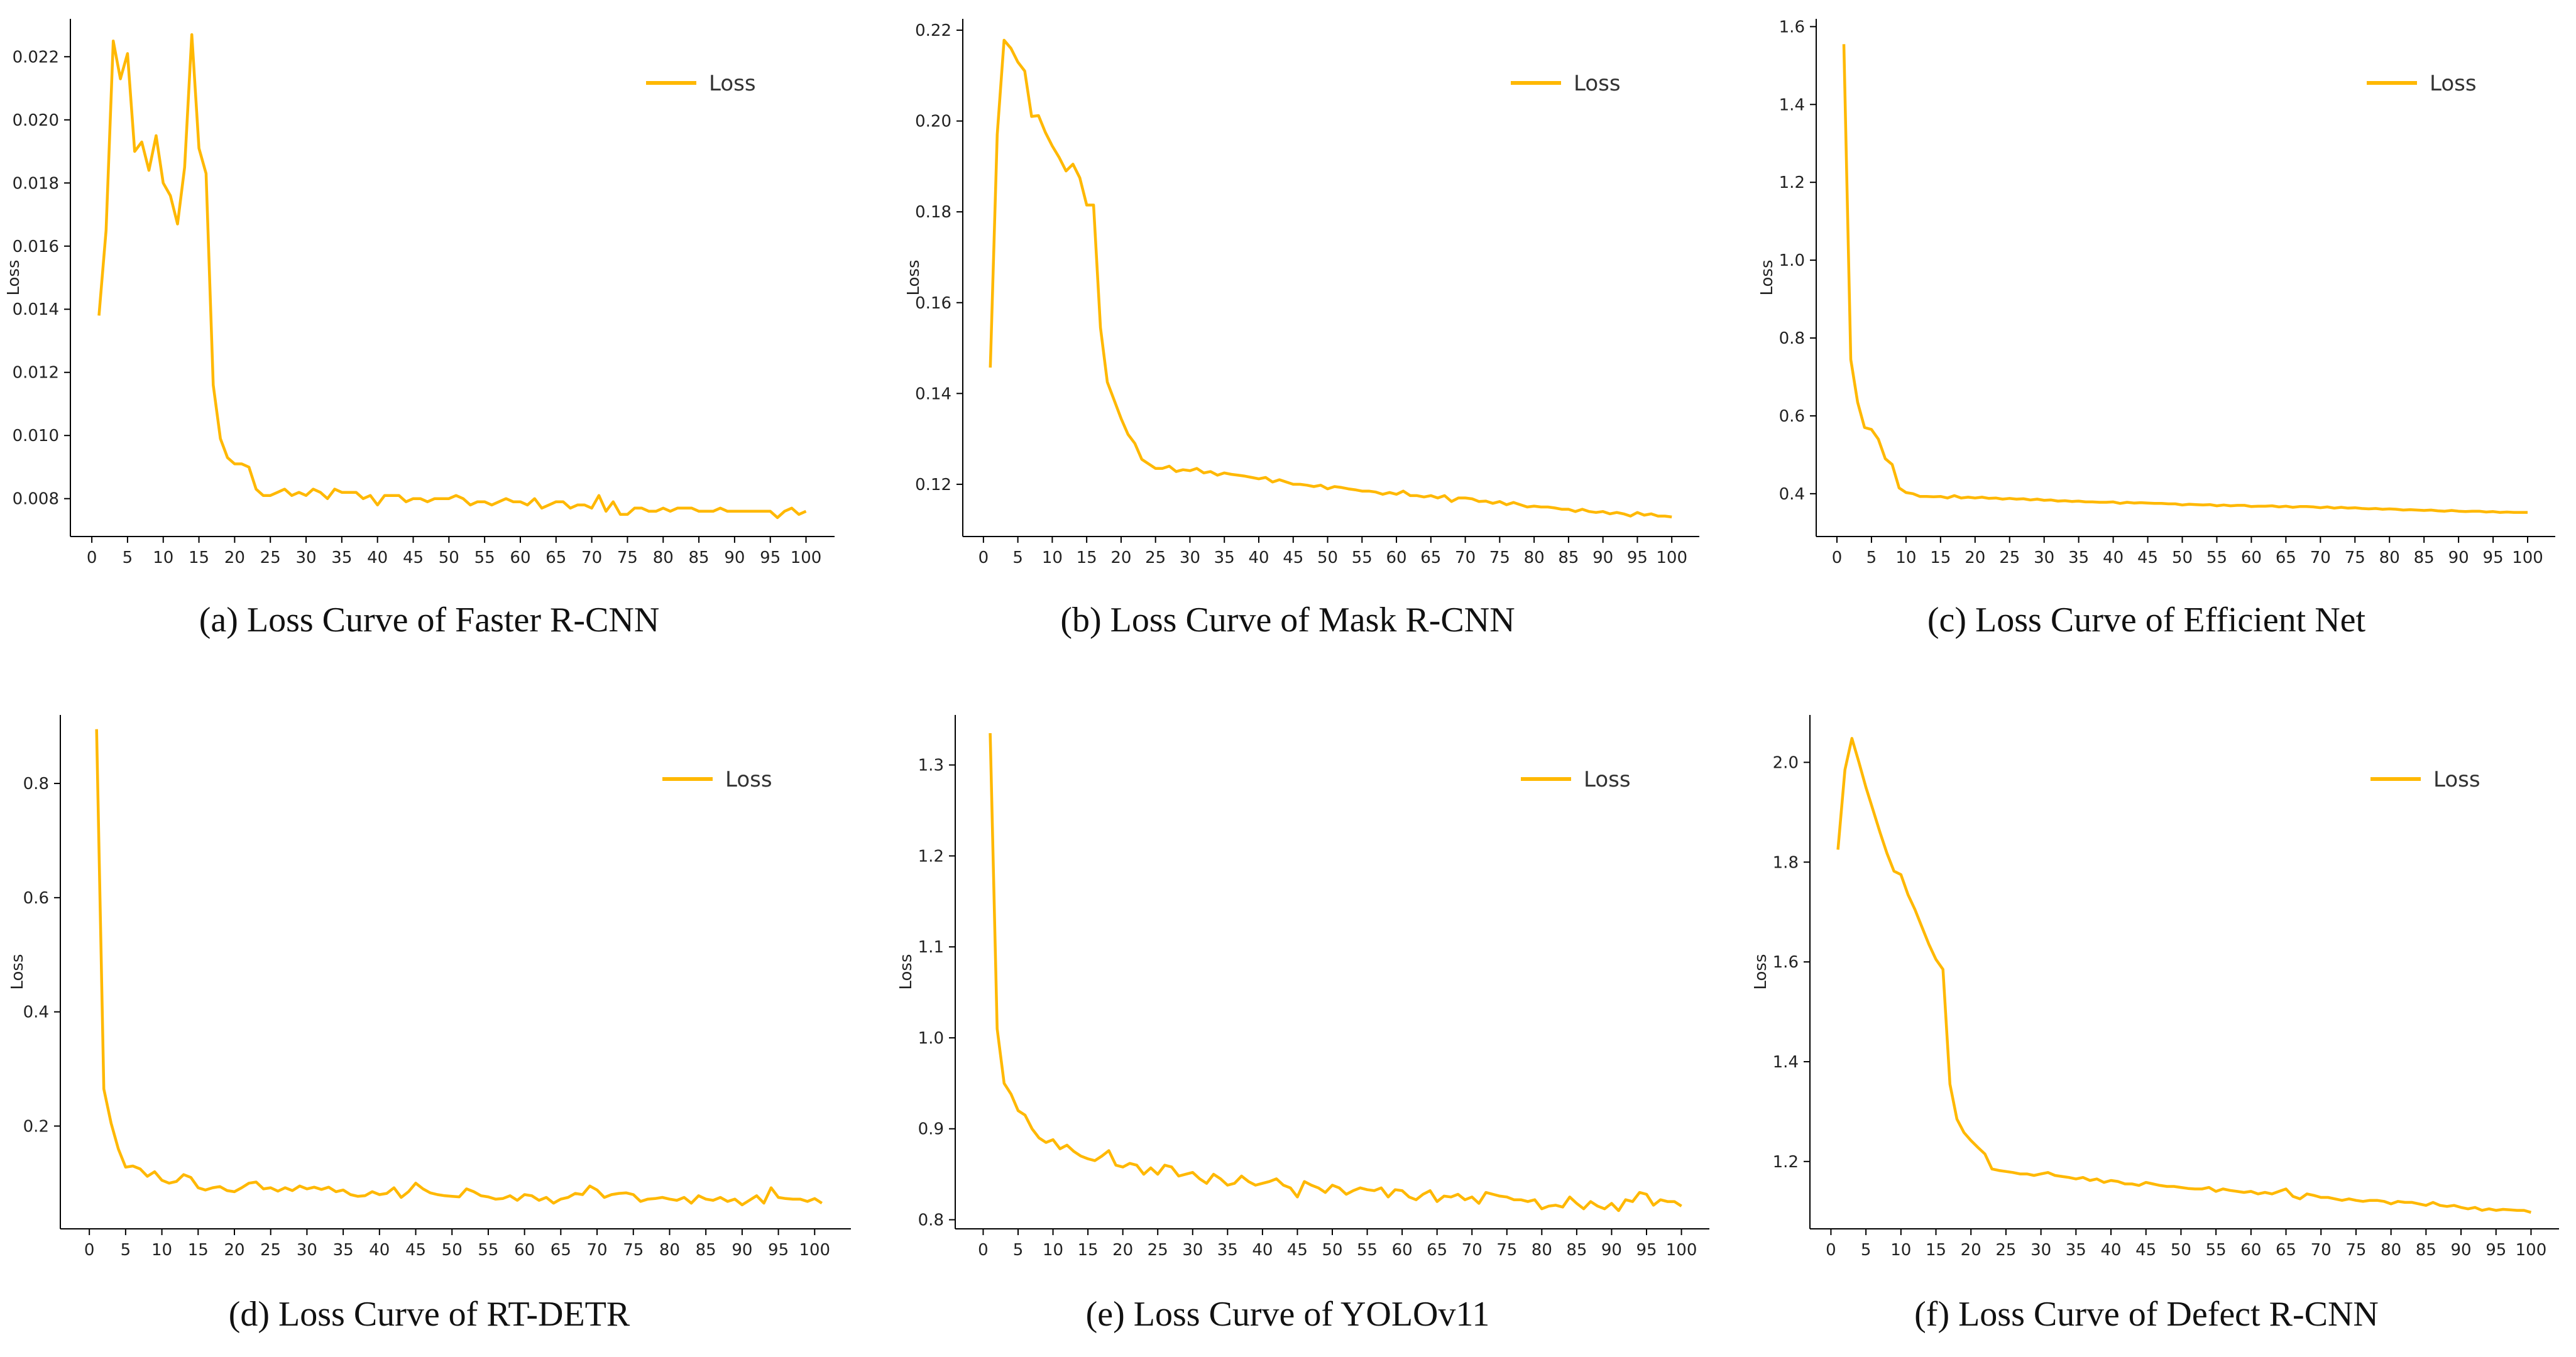 The width and height of the screenshot is (2576, 1357). What do you see at coordinates (414, 556) in the screenshot?
I see `x-tick-label: 45` at bounding box center [414, 556].